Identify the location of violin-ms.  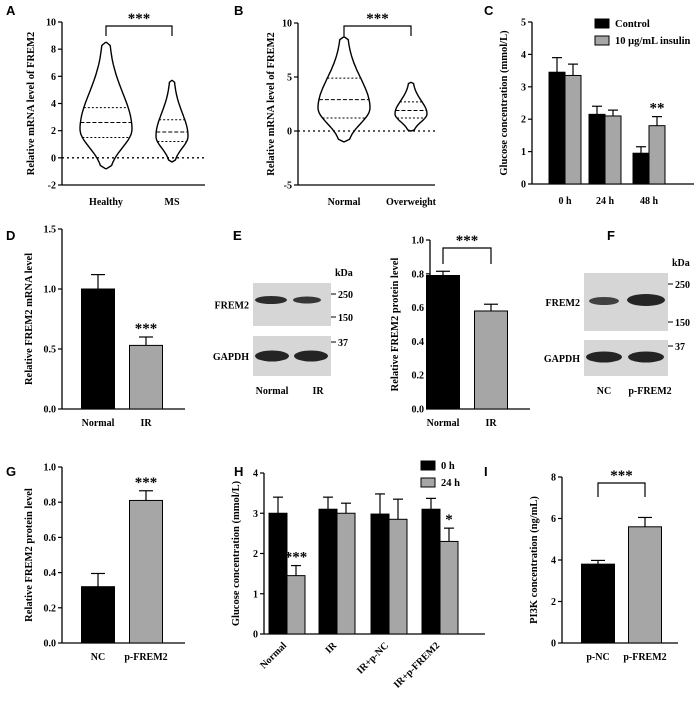
(172, 121).